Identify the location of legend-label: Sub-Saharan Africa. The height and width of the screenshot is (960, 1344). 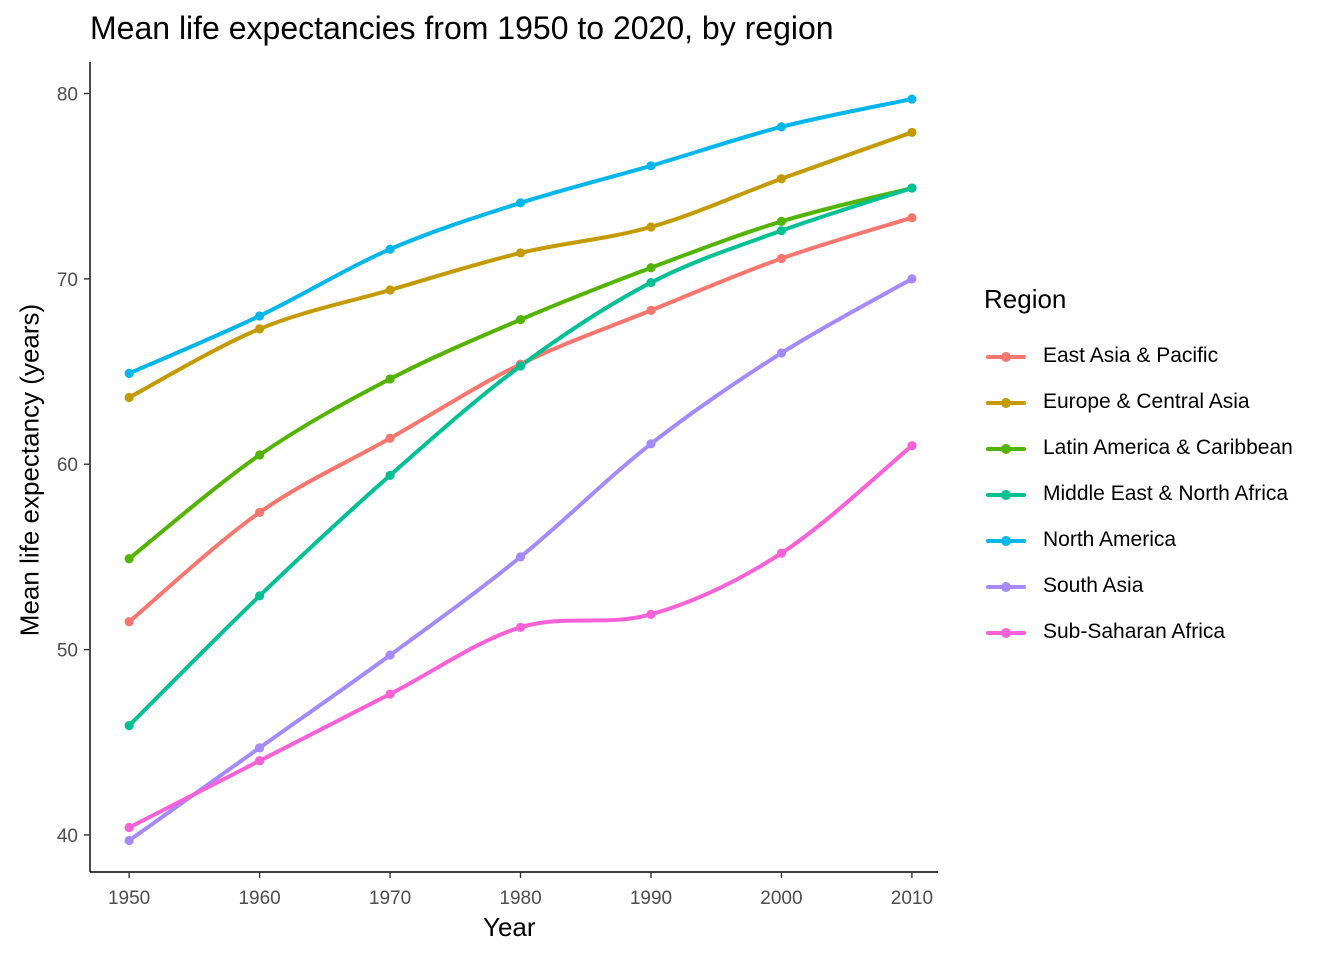
(1134, 631).